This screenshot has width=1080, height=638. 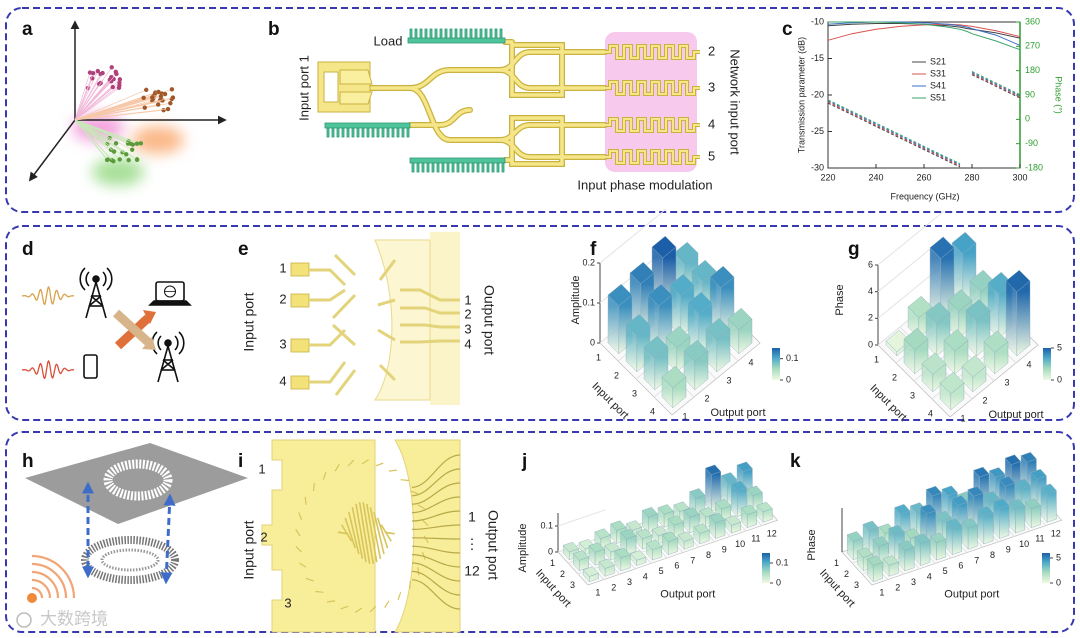 What do you see at coordinates (523, 548) in the screenshot?
I see `z-axis-label: Amplitude` at bounding box center [523, 548].